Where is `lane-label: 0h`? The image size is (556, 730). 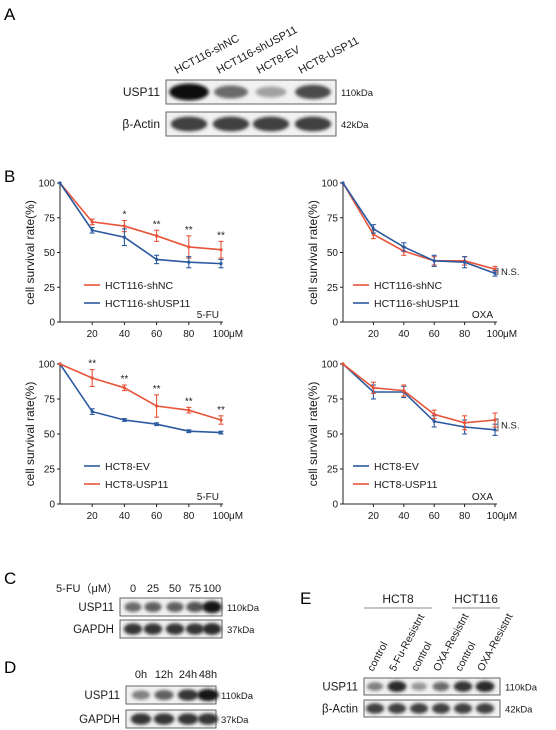 lane-label: 0h is located at coordinates (141, 675).